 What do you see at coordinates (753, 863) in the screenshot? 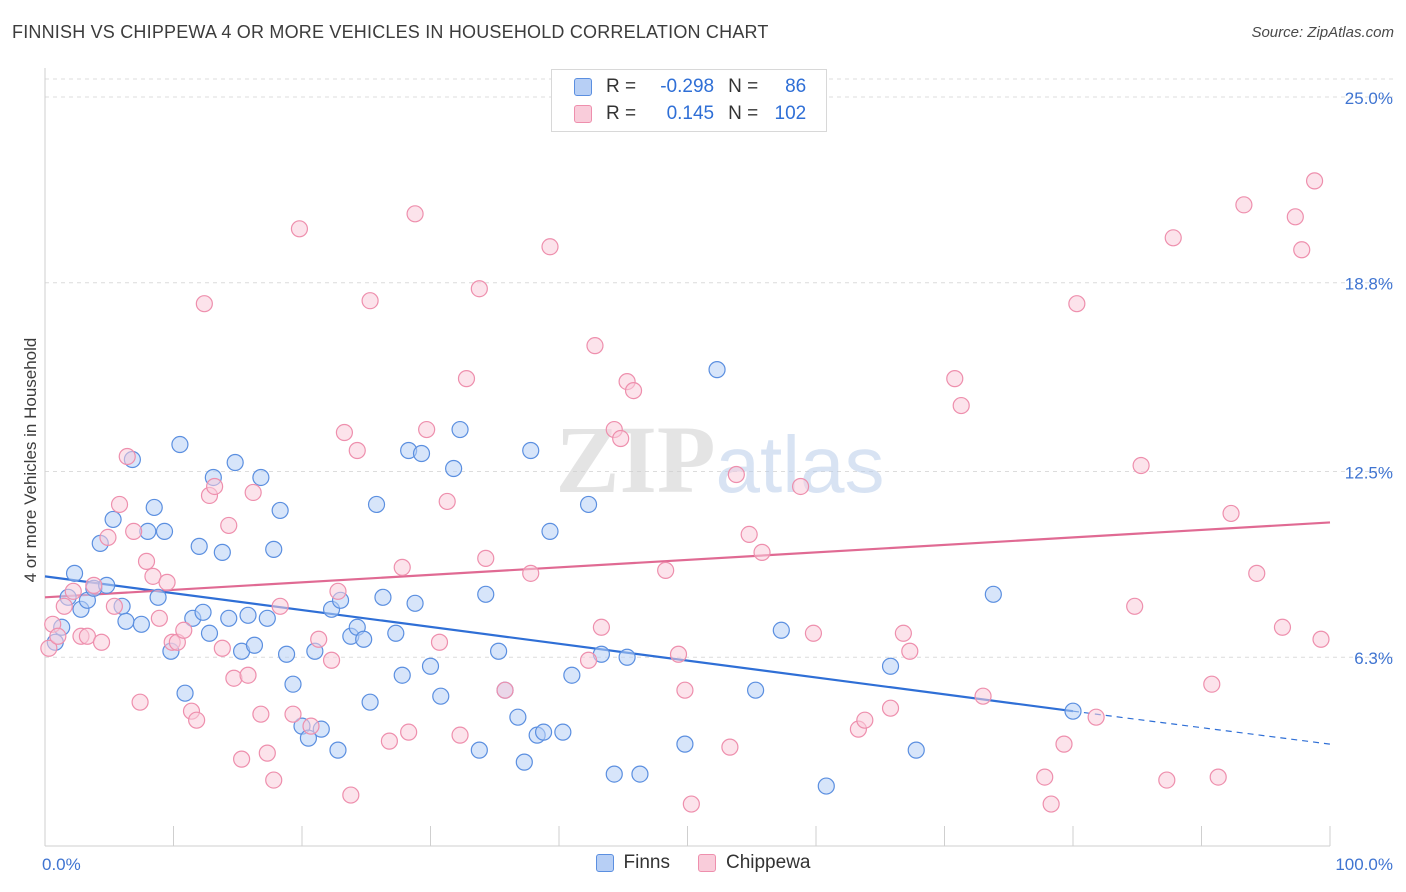
I see `legend-item-chippewa: Chippewa` at bounding box center [753, 863].